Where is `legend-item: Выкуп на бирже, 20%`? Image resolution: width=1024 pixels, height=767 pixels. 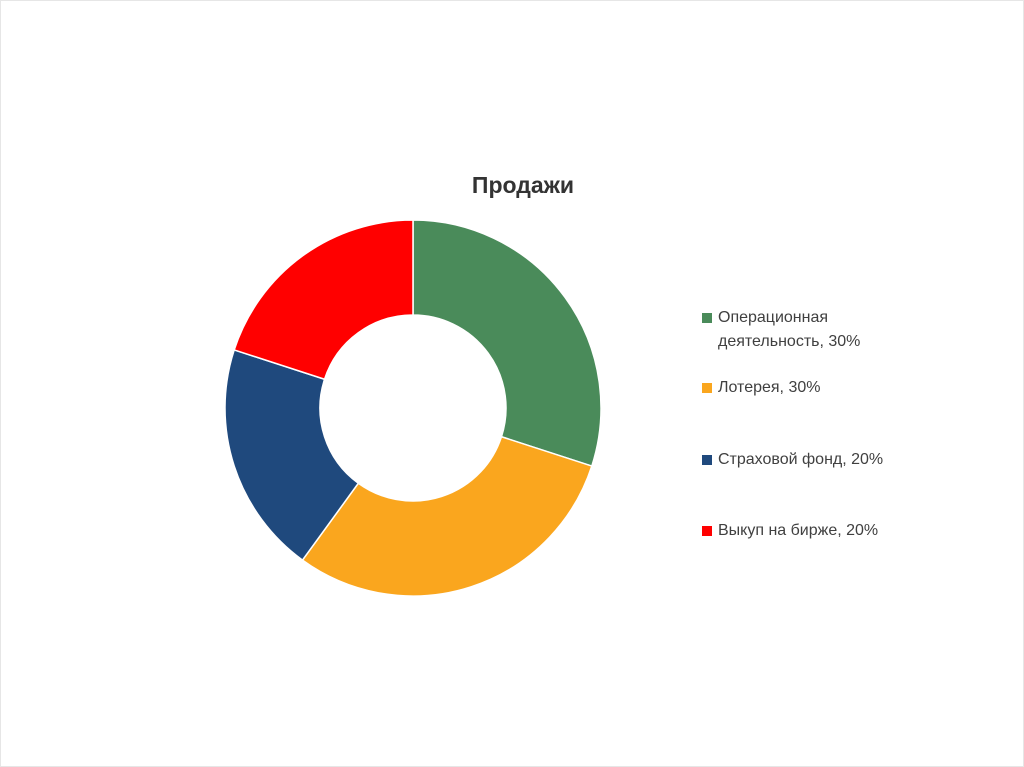 legend-item: Выкуп на бирже, 20% is located at coordinates (804, 531).